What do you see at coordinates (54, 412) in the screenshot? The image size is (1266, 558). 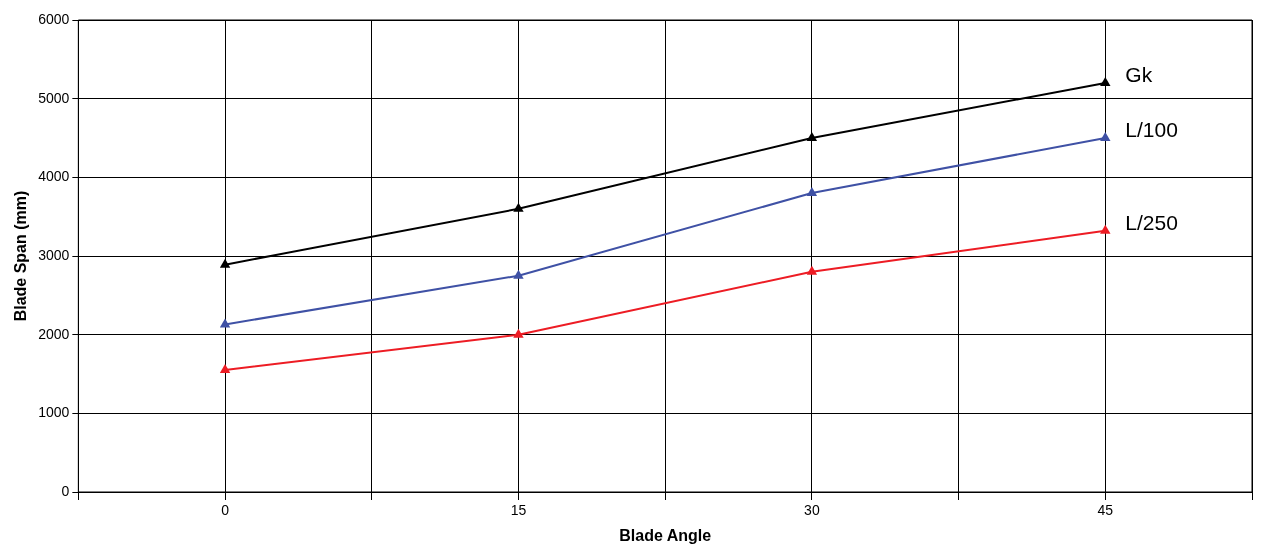 I see `y-tick-label: 1000` at bounding box center [54, 412].